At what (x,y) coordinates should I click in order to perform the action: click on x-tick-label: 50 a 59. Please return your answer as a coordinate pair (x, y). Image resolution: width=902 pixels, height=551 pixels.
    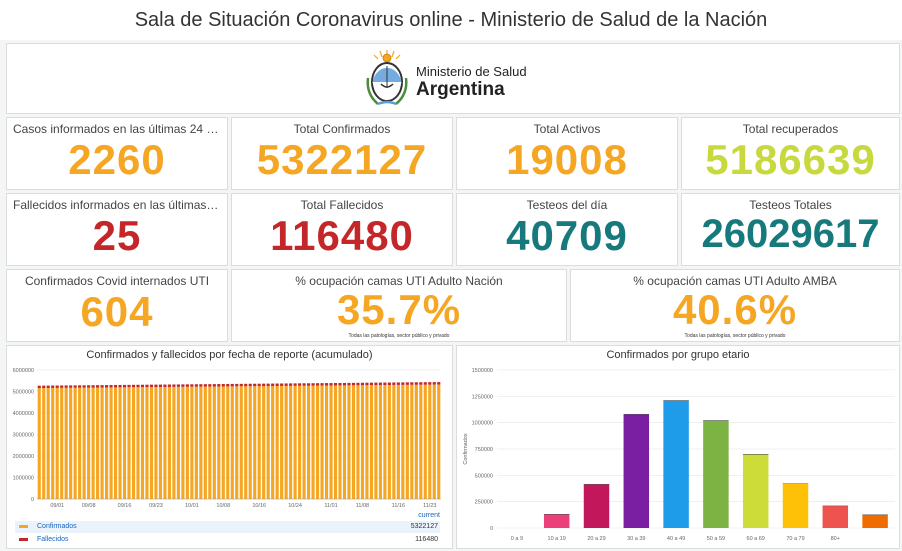
    Looking at the image, I should click on (716, 539).